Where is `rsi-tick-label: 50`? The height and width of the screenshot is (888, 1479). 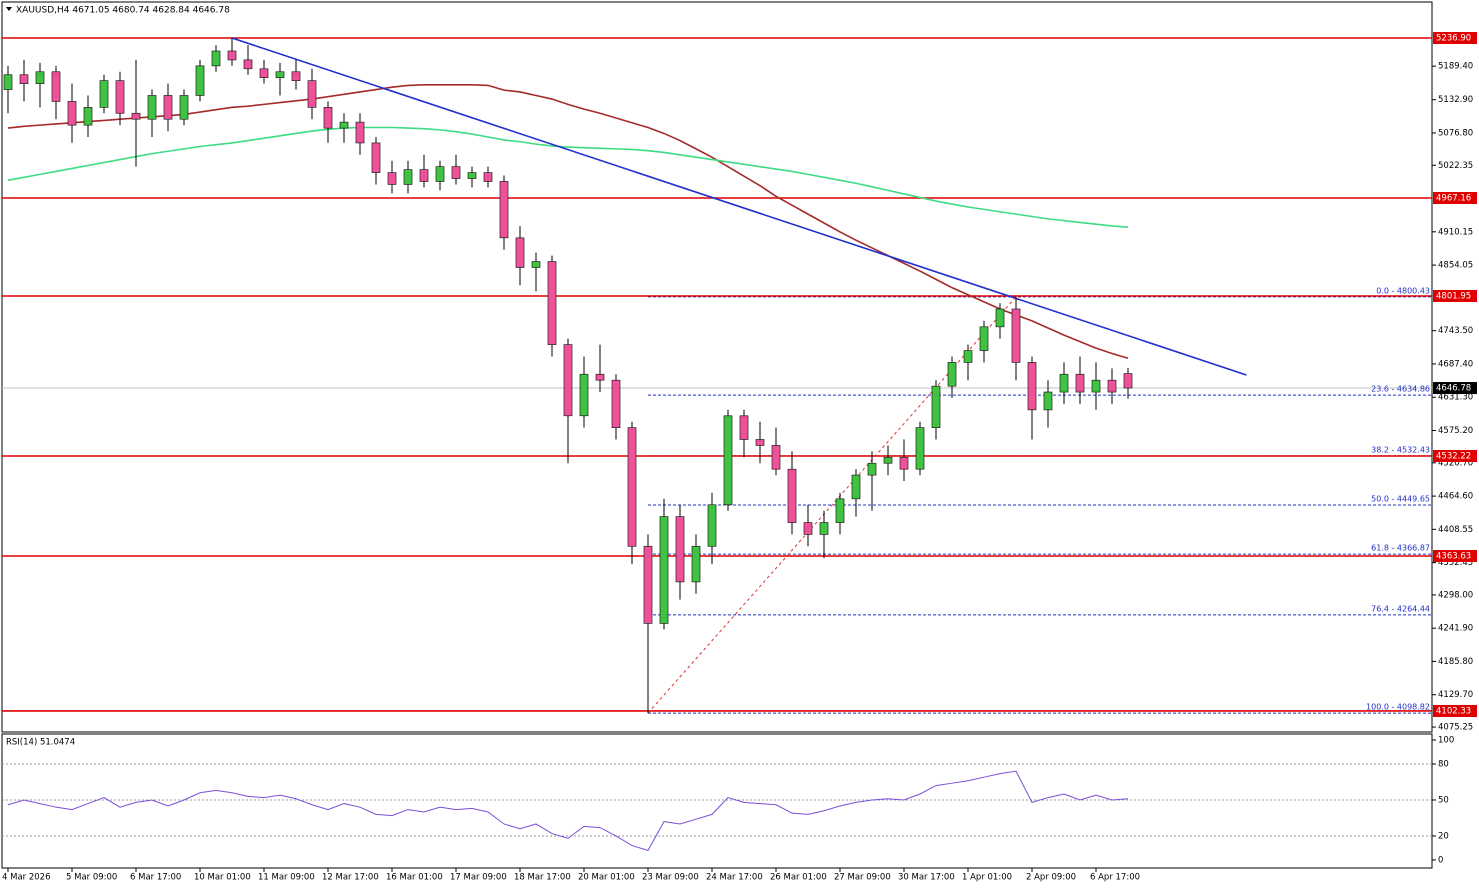 rsi-tick-label: 50 is located at coordinates (1443, 800).